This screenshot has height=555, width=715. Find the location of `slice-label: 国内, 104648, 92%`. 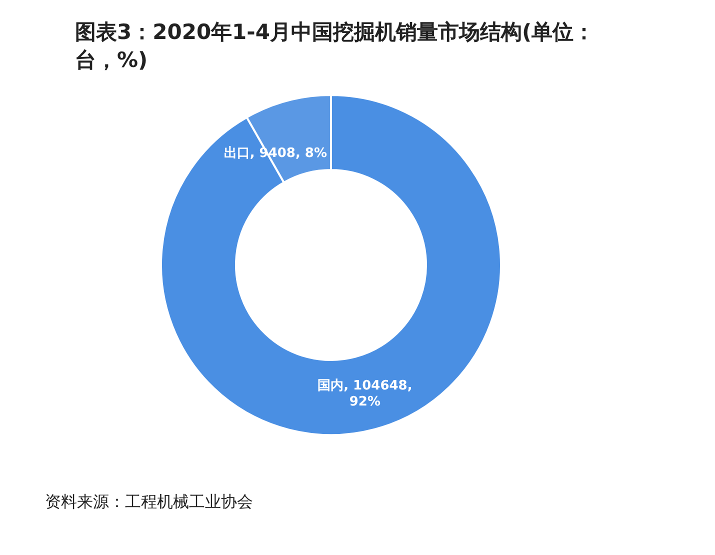

slice-label: 国内, 104648, 92% is located at coordinates (365, 394).